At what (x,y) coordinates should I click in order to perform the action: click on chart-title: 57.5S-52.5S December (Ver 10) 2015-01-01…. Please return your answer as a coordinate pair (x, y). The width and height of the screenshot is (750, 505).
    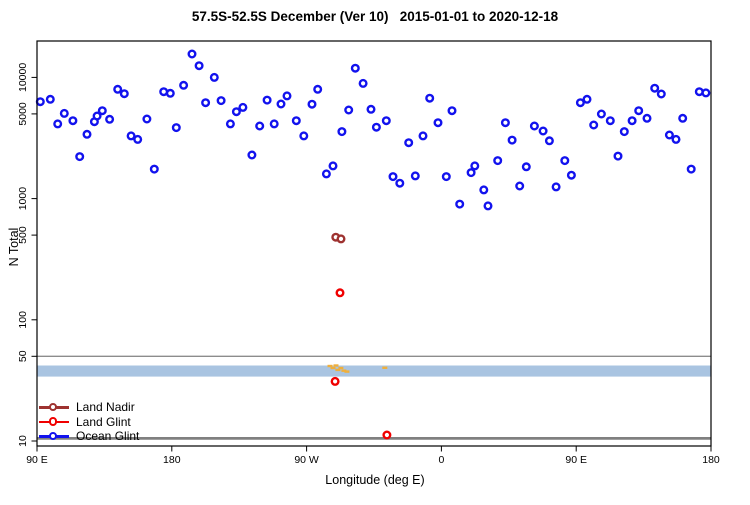
    Looking at the image, I should click on (375, 16).